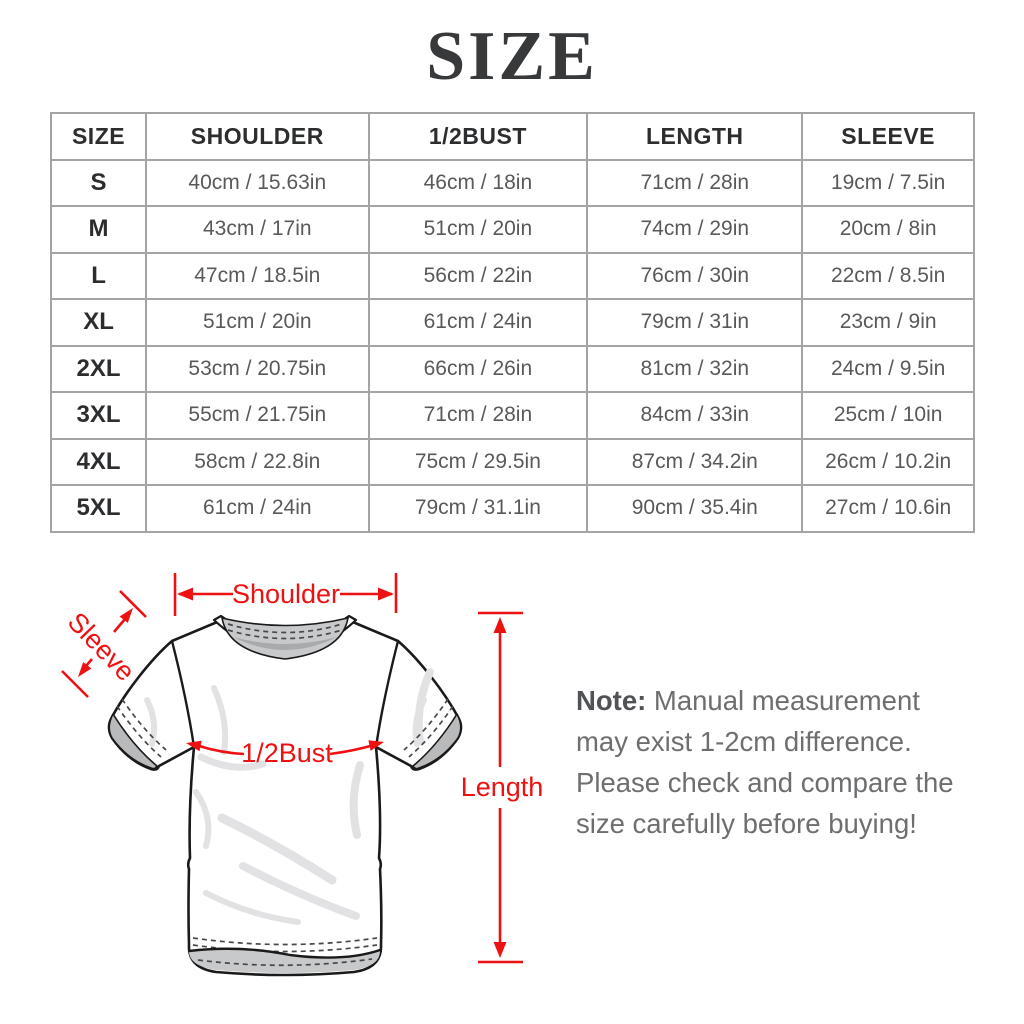 This screenshot has height=1024, width=1024. Describe the element at coordinates (98, 136) in the screenshot. I see `col-header-size: SIZE` at that location.